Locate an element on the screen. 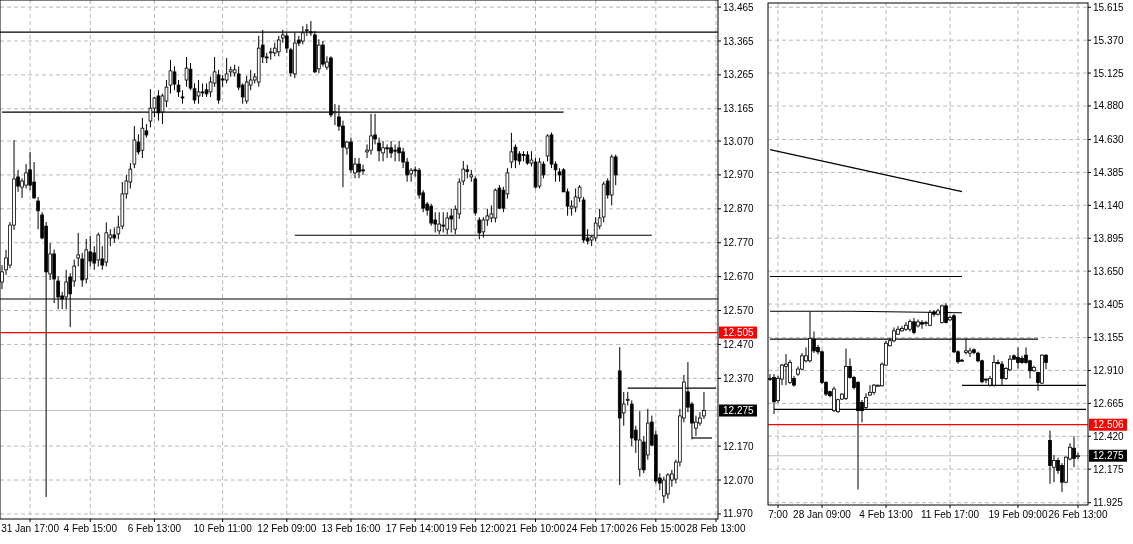  y-tick-label: 14.630 is located at coordinates (1109, 140).